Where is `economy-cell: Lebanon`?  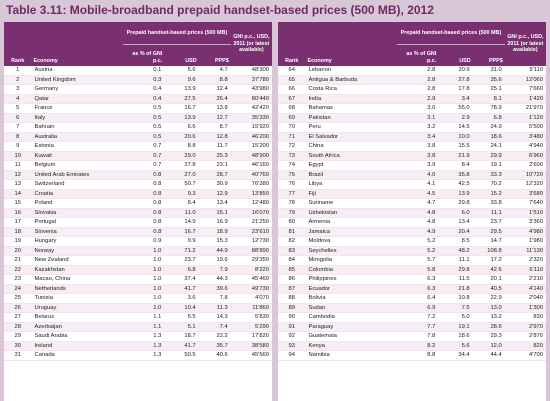 economy-cell: Lebanon is located at coordinates (351, 71).